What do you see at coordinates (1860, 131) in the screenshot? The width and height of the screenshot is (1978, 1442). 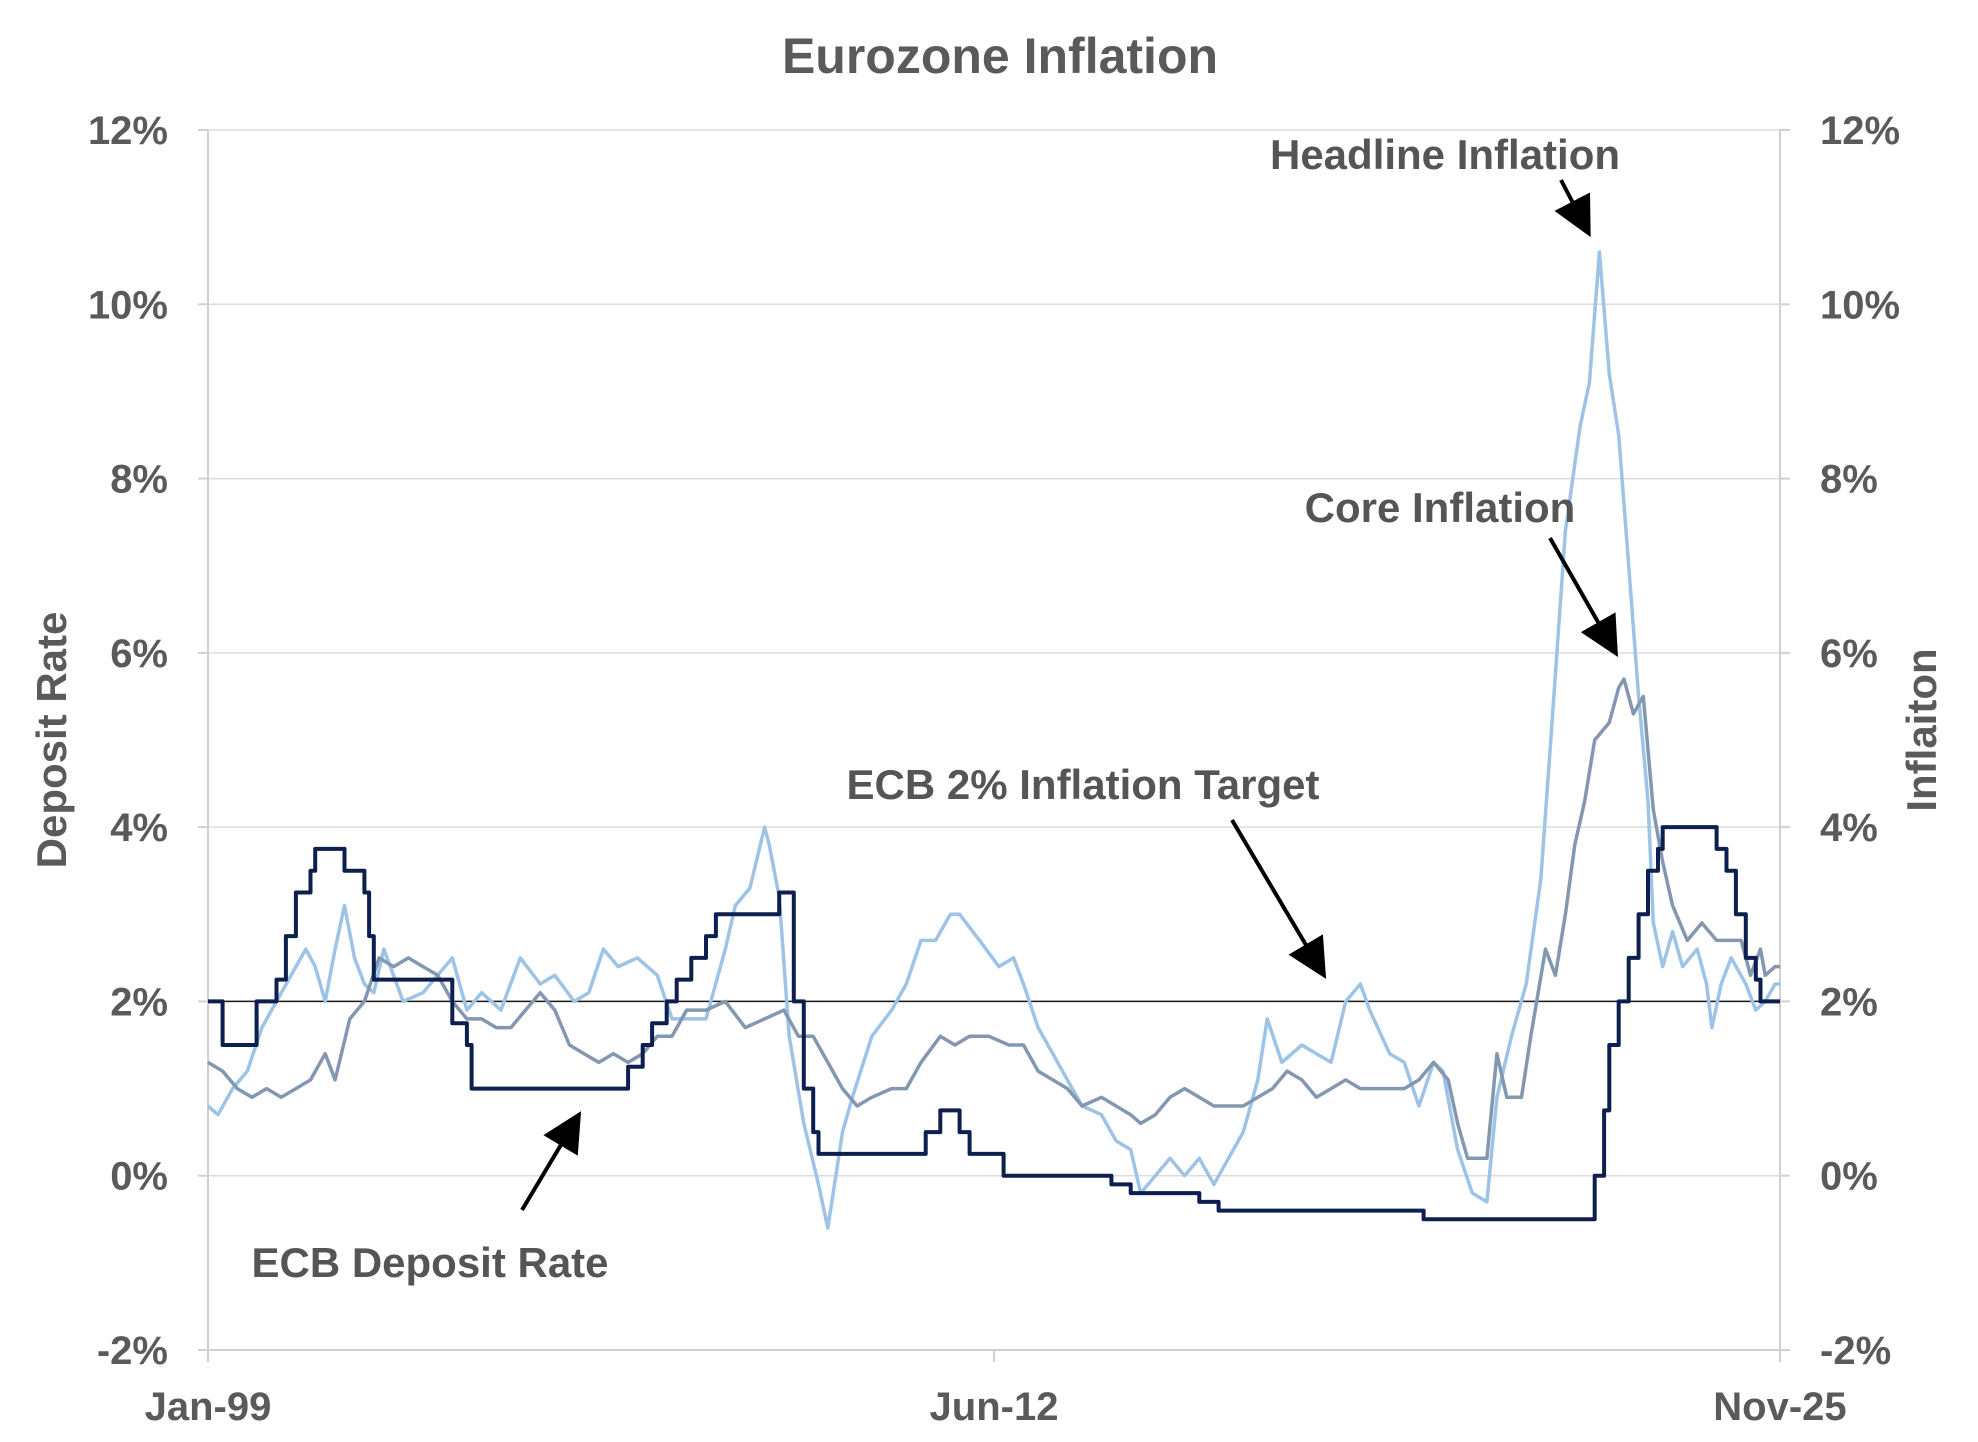 I see `y-tick-label-right-7: 12%` at bounding box center [1860, 131].